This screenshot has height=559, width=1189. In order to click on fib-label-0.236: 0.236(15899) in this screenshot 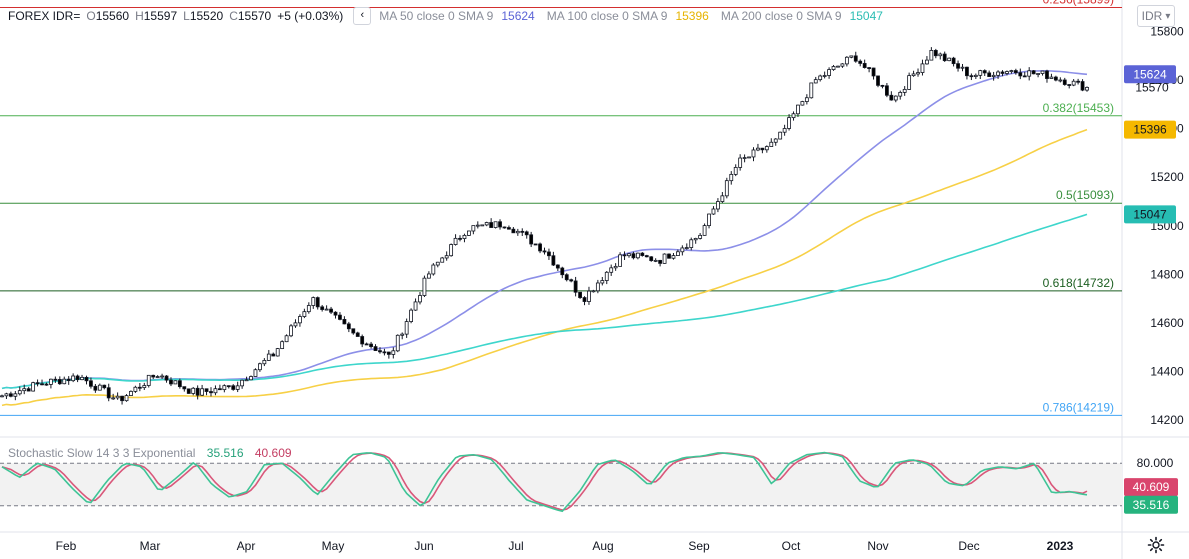, I will do `click(1078, 3)`.